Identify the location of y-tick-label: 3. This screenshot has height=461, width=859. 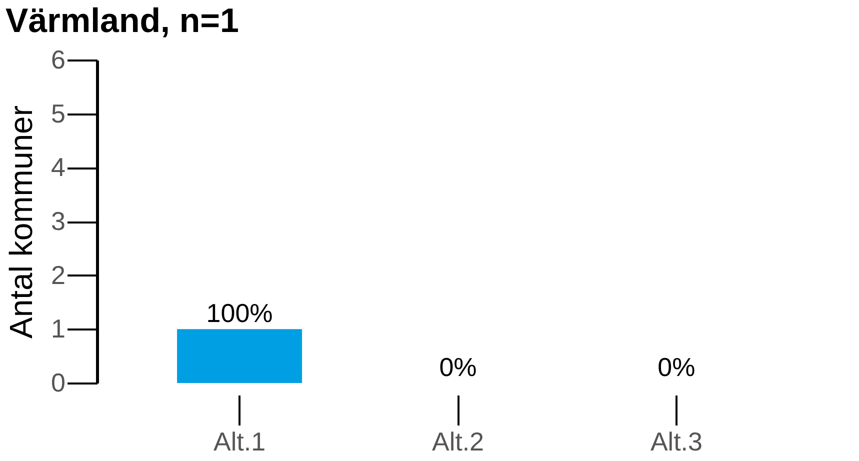
(58, 221).